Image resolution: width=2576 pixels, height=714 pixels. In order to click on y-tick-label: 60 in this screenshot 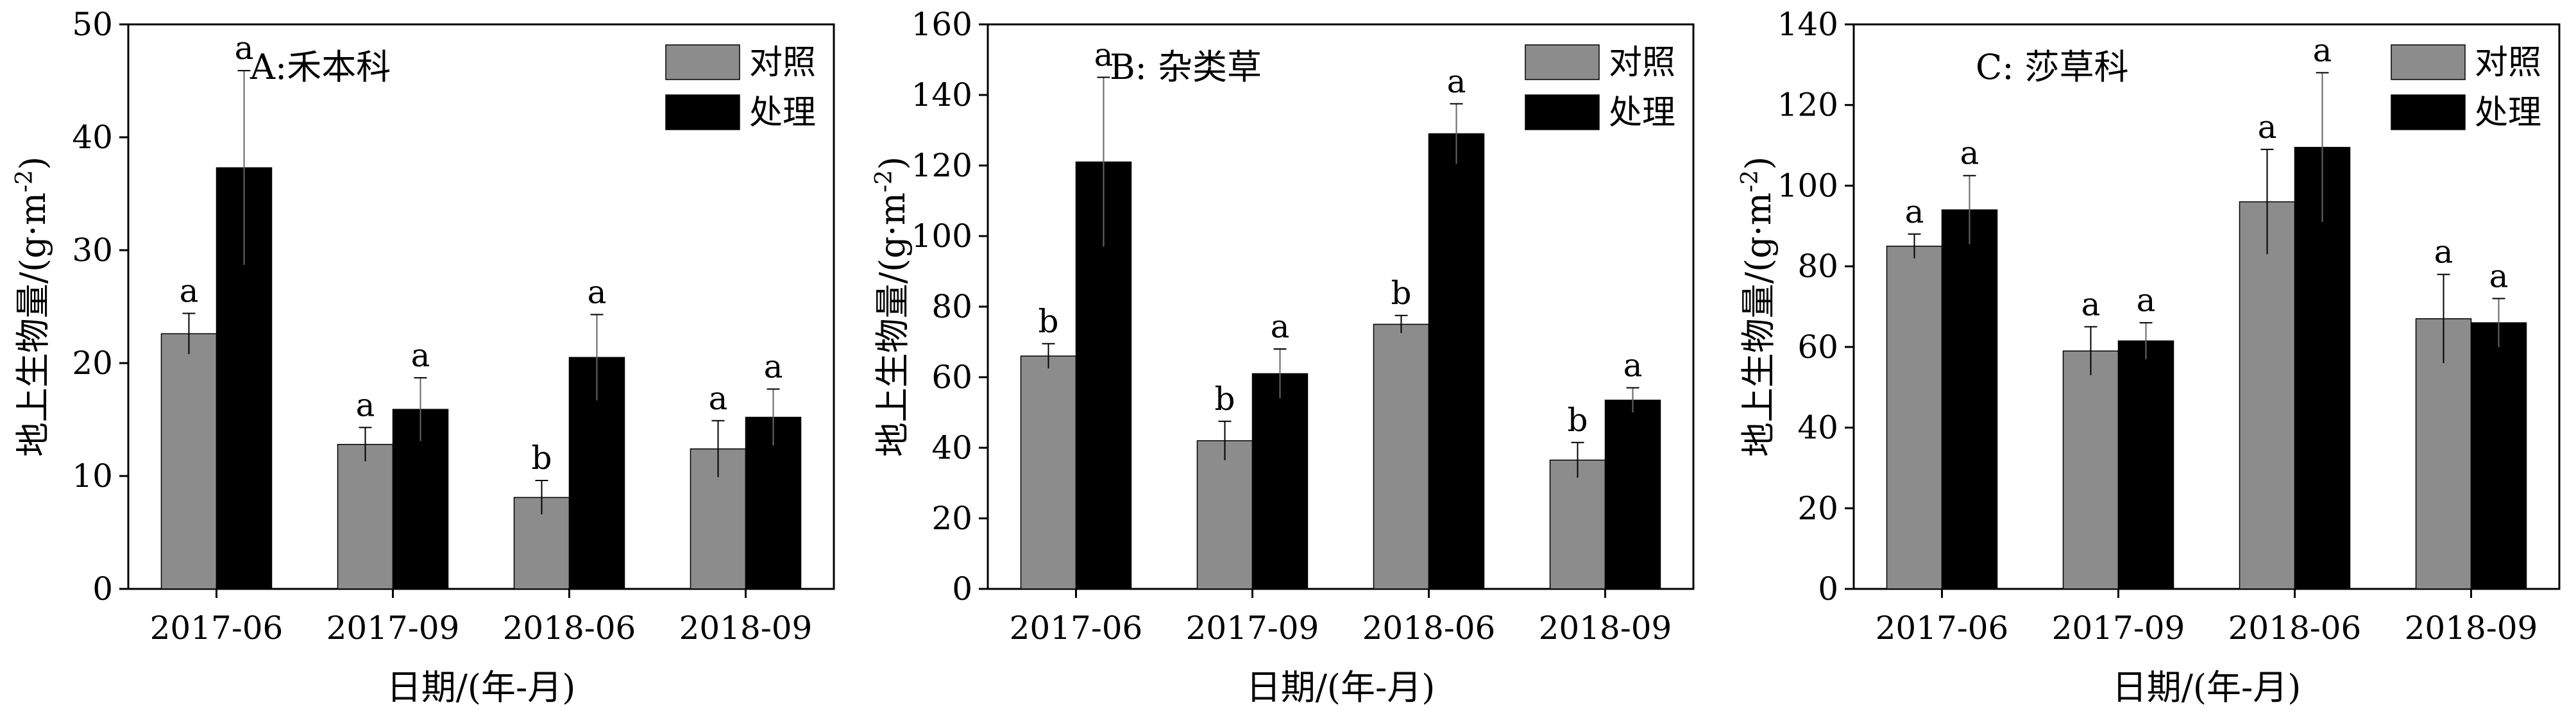, I will do `click(951, 377)`.